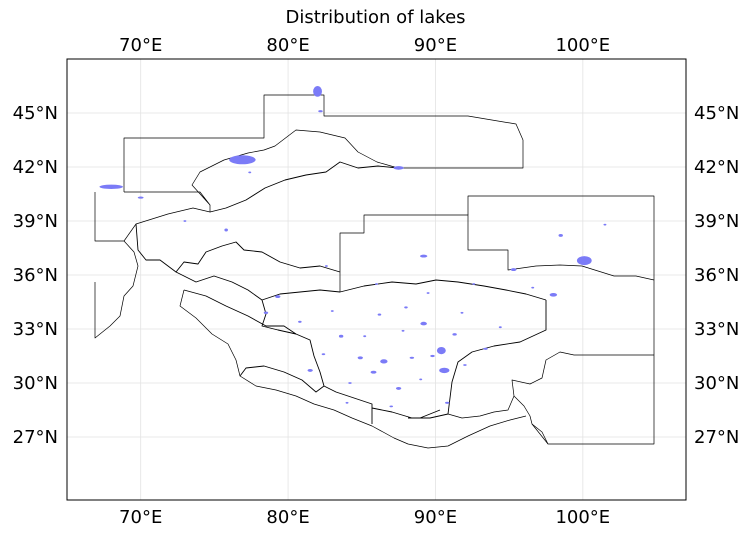  What do you see at coordinates (323, 150) in the screenshot?
I see `boundary-north-tianshan` at bounding box center [323, 150].